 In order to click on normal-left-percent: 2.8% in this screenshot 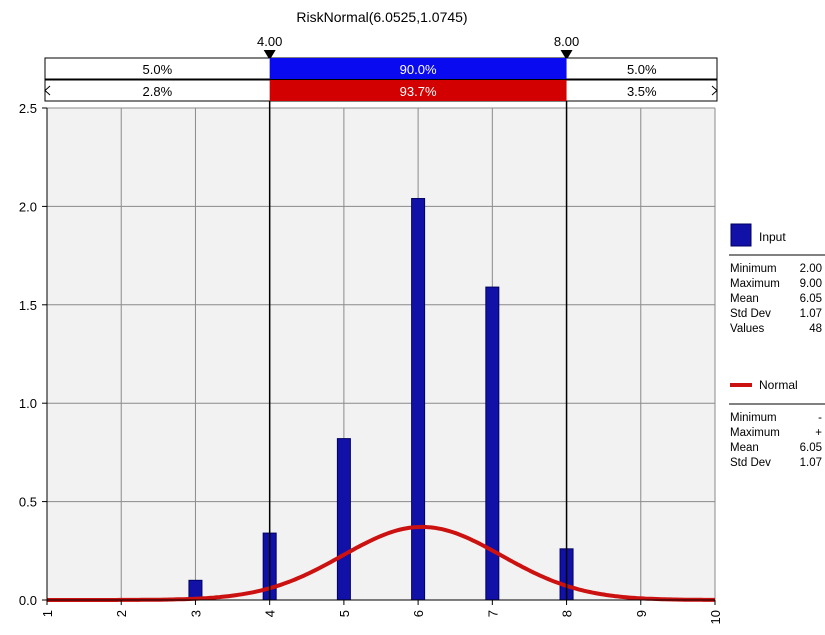, I will do `click(158, 91)`.